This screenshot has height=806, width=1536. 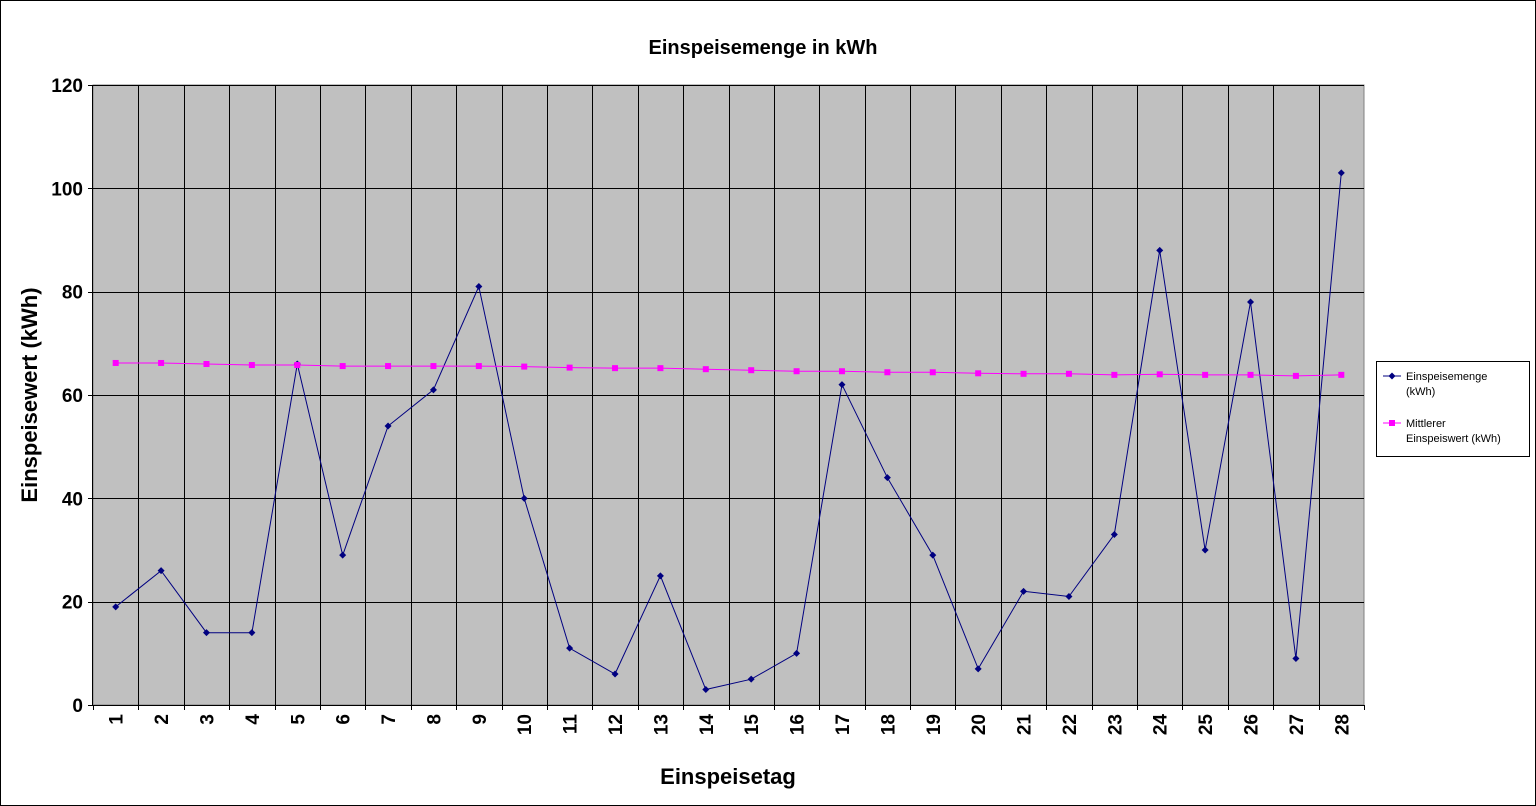 I want to click on x-tick-label: 22, so click(x=1070, y=724).